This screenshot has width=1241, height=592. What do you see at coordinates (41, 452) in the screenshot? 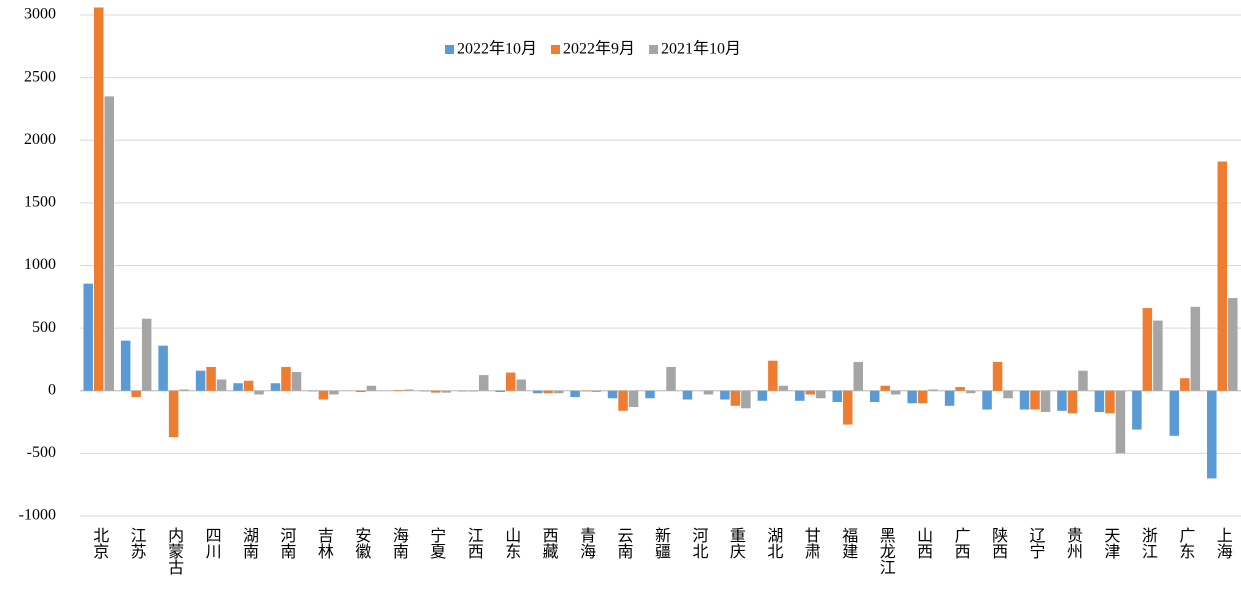
I see `y-tick-label: -500` at bounding box center [41, 452].